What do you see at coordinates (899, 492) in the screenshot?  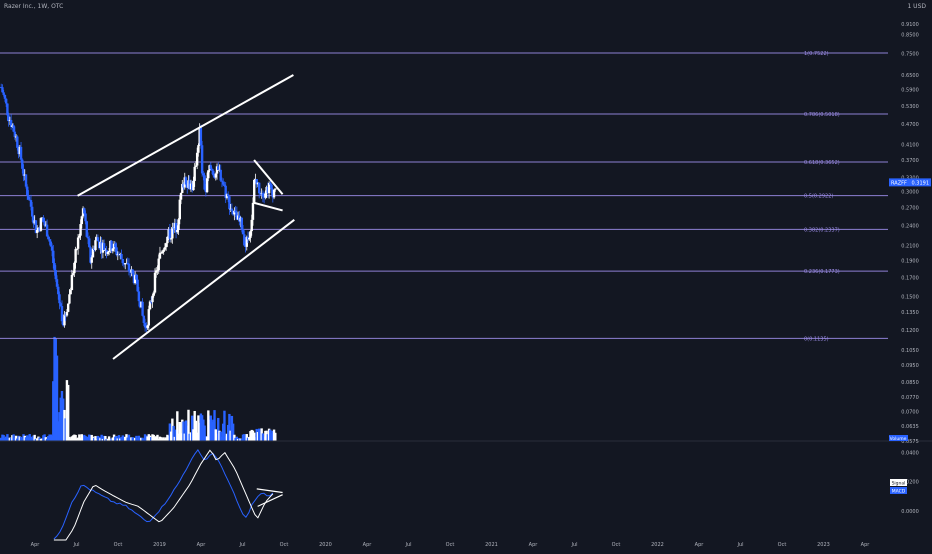 I see `macd-tag: MACD` at bounding box center [899, 492].